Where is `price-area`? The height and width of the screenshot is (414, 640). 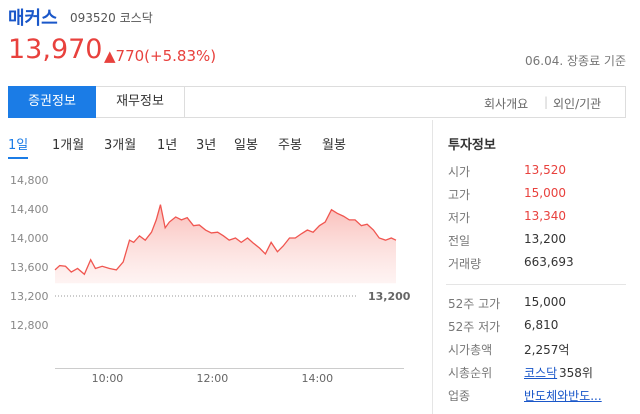 price-area is located at coordinates (225, 244).